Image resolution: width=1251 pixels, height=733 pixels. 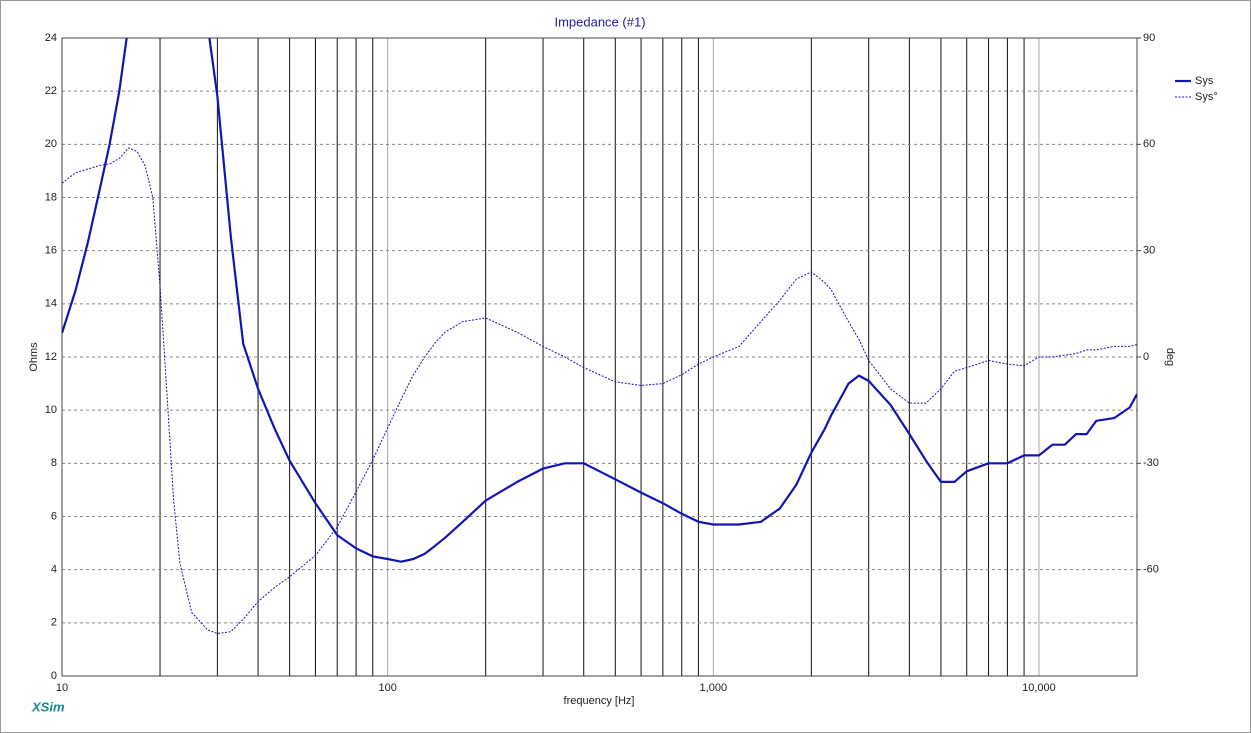 What do you see at coordinates (54, 463) in the screenshot?
I see `y-tick-label: 8` at bounding box center [54, 463].